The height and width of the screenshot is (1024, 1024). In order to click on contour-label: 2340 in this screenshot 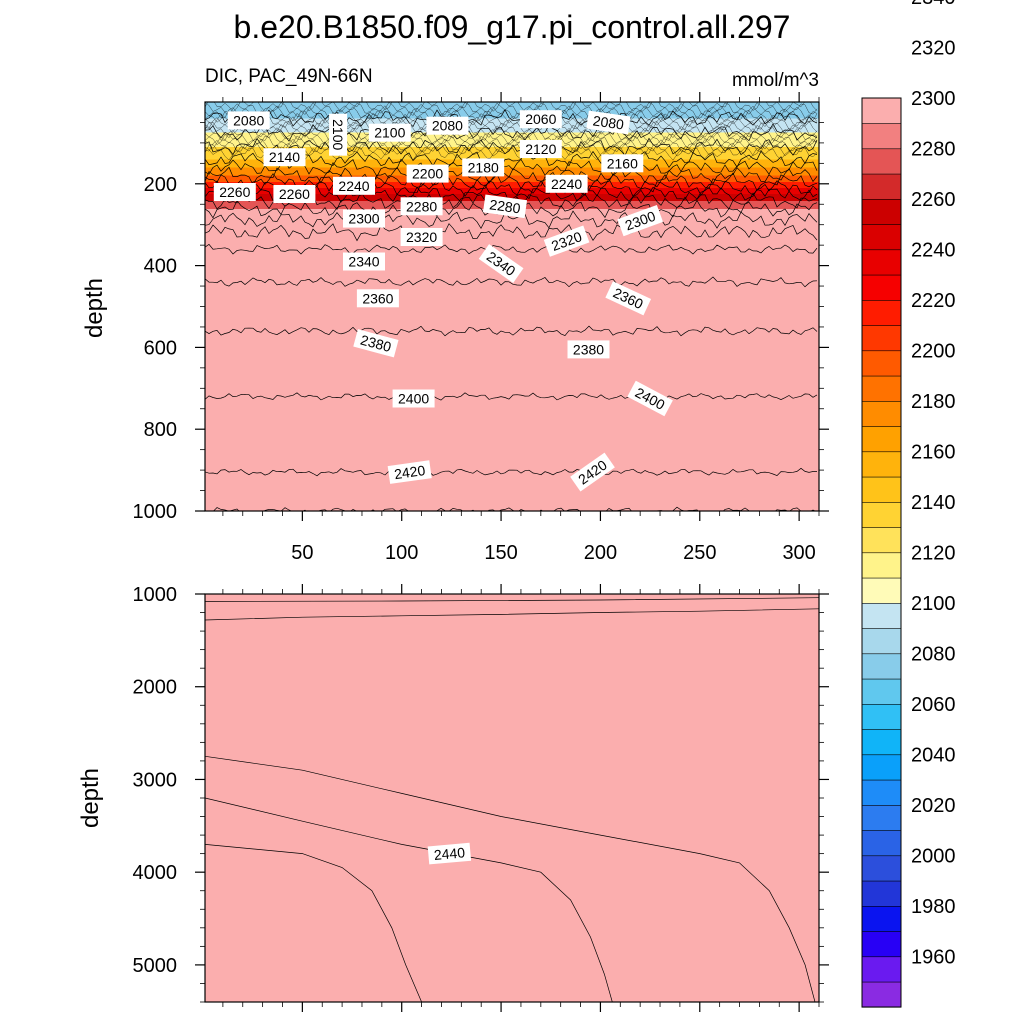, I will do `click(364, 261)`.